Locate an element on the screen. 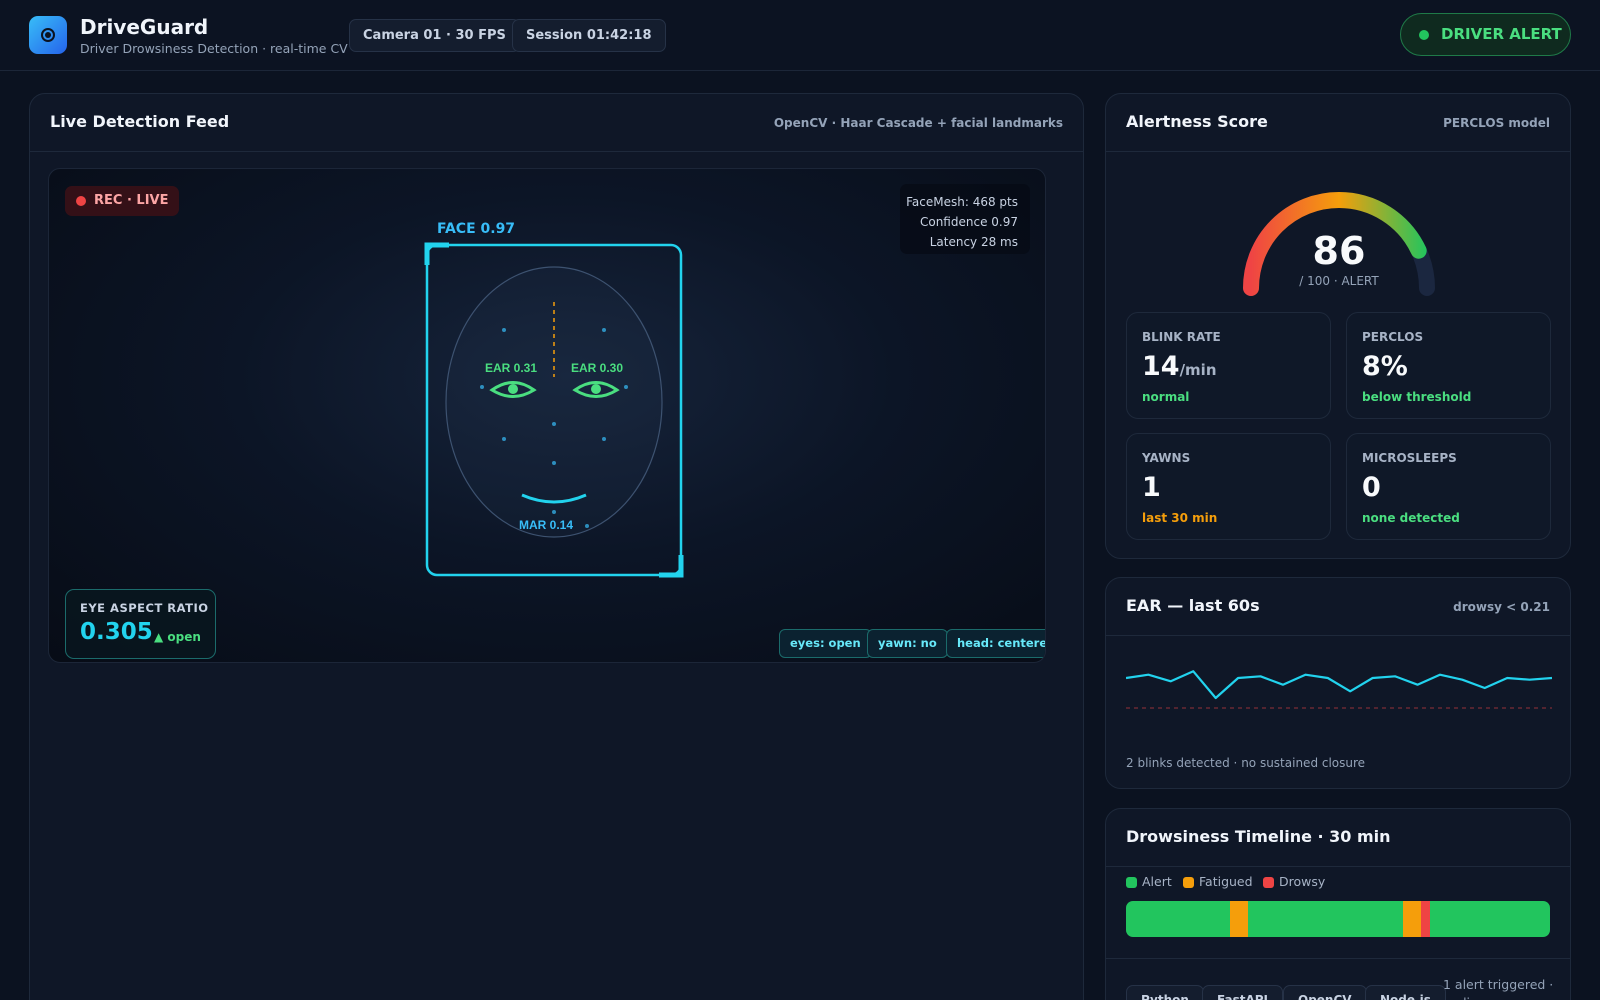 The height and width of the screenshot is (1000, 1600). face-overlay: EAR 0.31 EAR 0.30 MAR 0.14 is located at coordinates (554, 410).